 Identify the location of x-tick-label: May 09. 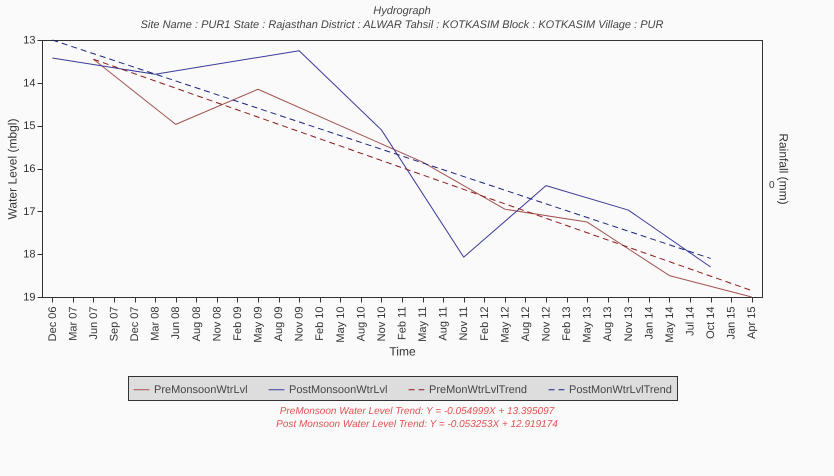
(258, 324).